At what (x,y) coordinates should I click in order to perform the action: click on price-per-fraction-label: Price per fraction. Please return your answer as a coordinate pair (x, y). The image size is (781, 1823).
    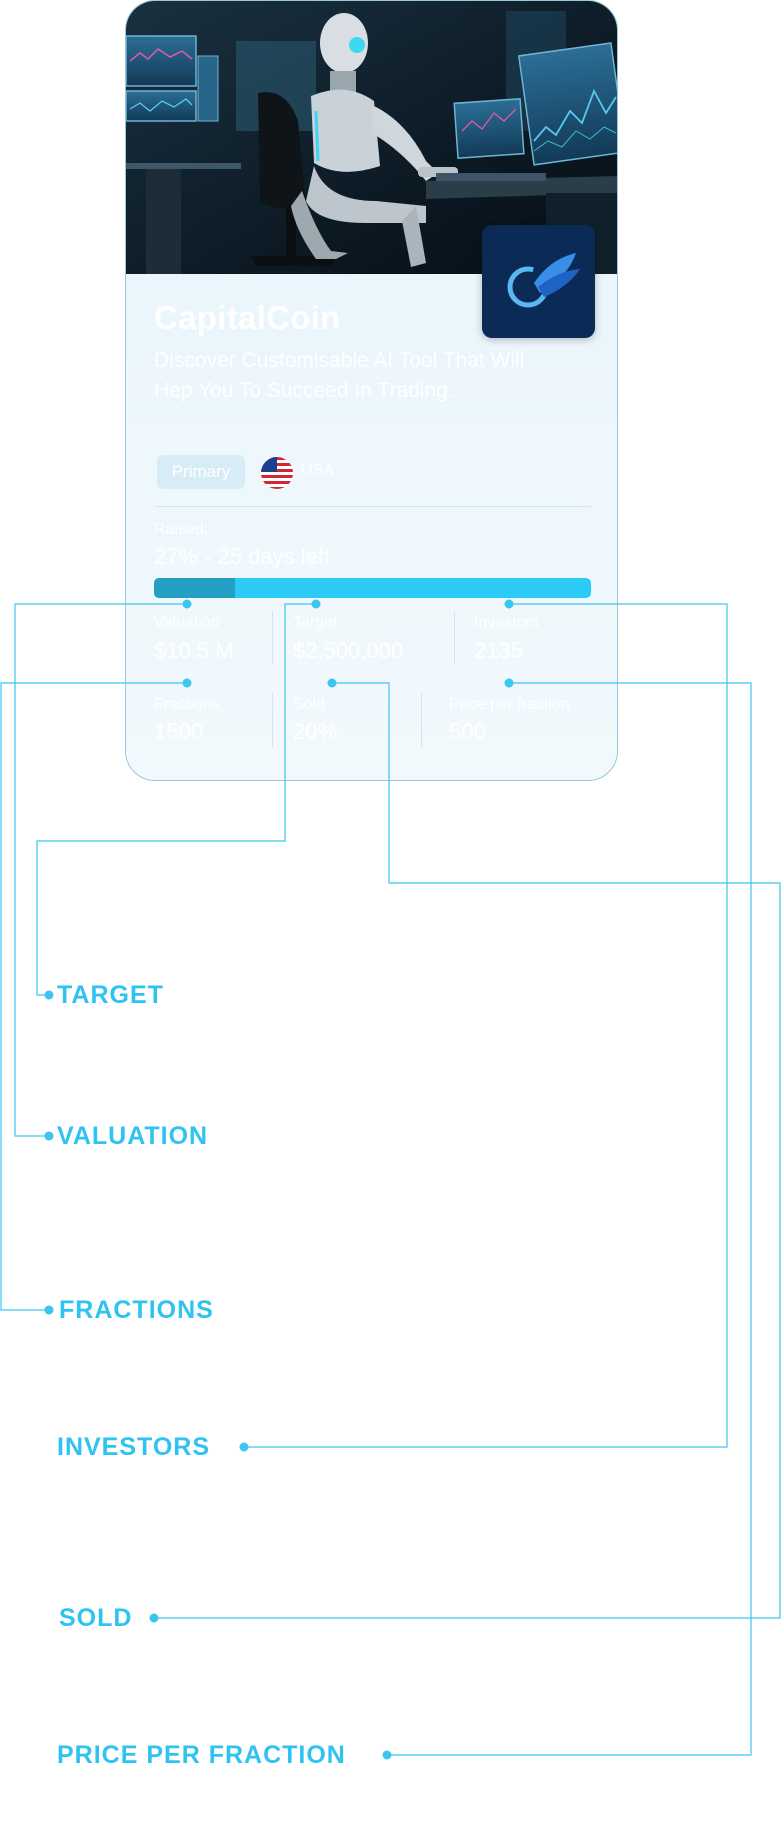
    Looking at the image, I should click on (509, 704).